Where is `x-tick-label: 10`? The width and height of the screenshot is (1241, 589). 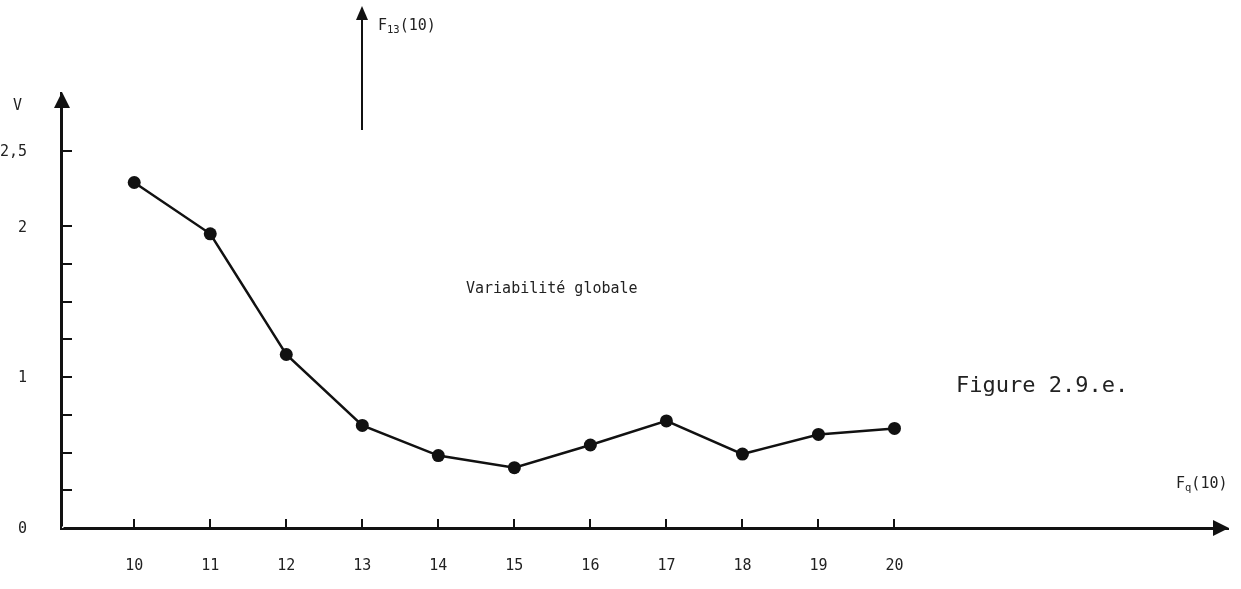 x-tick-label: 10 is located at coordinates (134, 565).